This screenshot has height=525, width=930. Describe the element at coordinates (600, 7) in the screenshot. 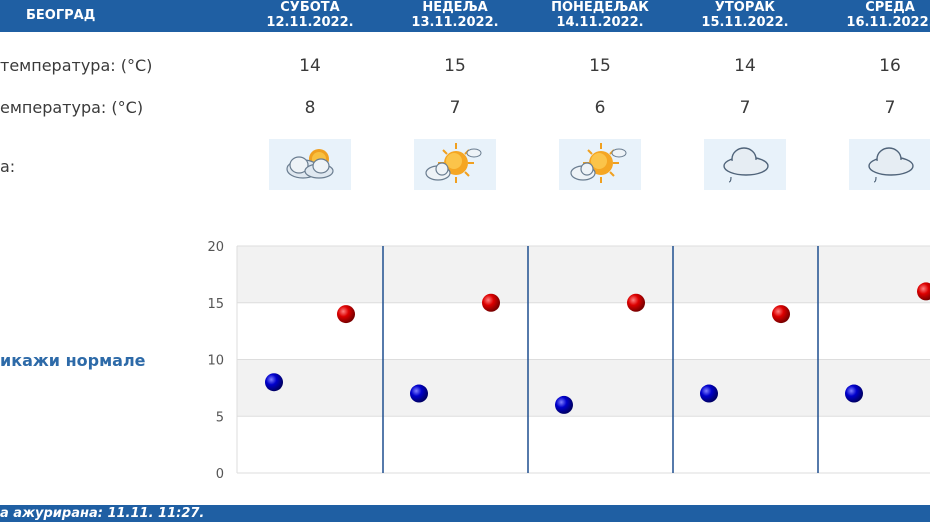

I see `day-name: ПОНЕДЕЉАК` at that location.